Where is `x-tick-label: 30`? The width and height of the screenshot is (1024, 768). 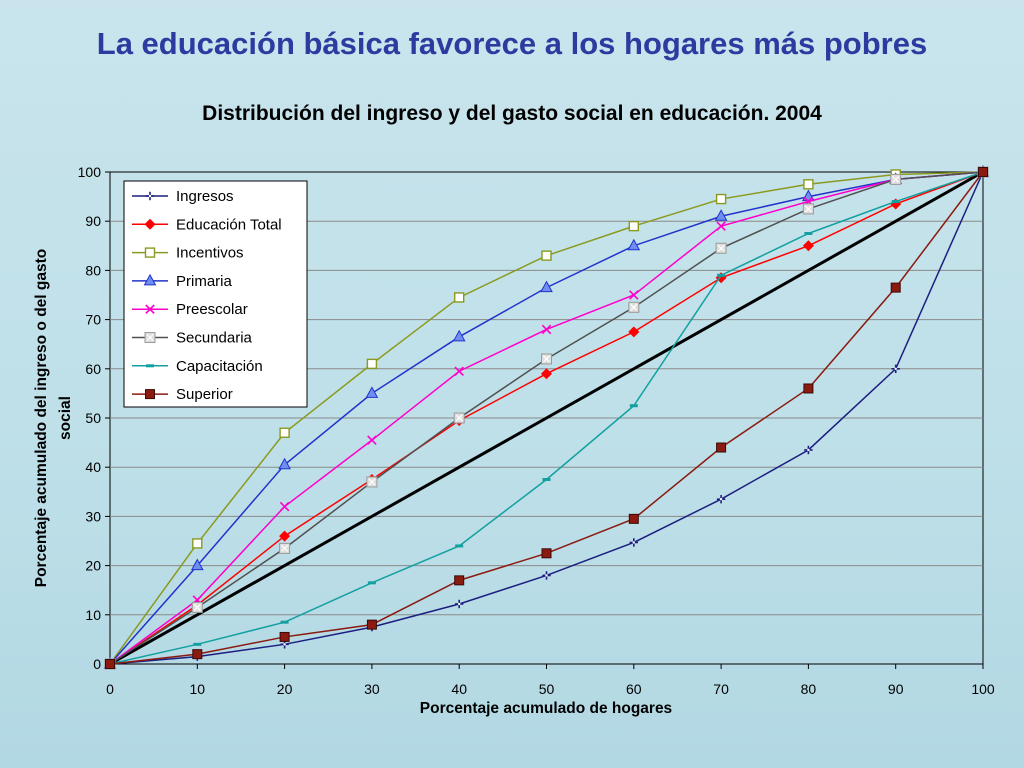
x-tick-label: 30 is located at coordinates (372, 689).